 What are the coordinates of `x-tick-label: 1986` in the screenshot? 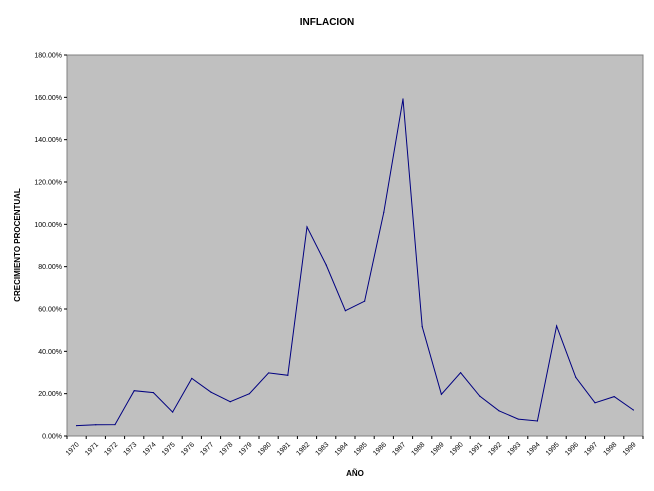 It's located at (380, 449).